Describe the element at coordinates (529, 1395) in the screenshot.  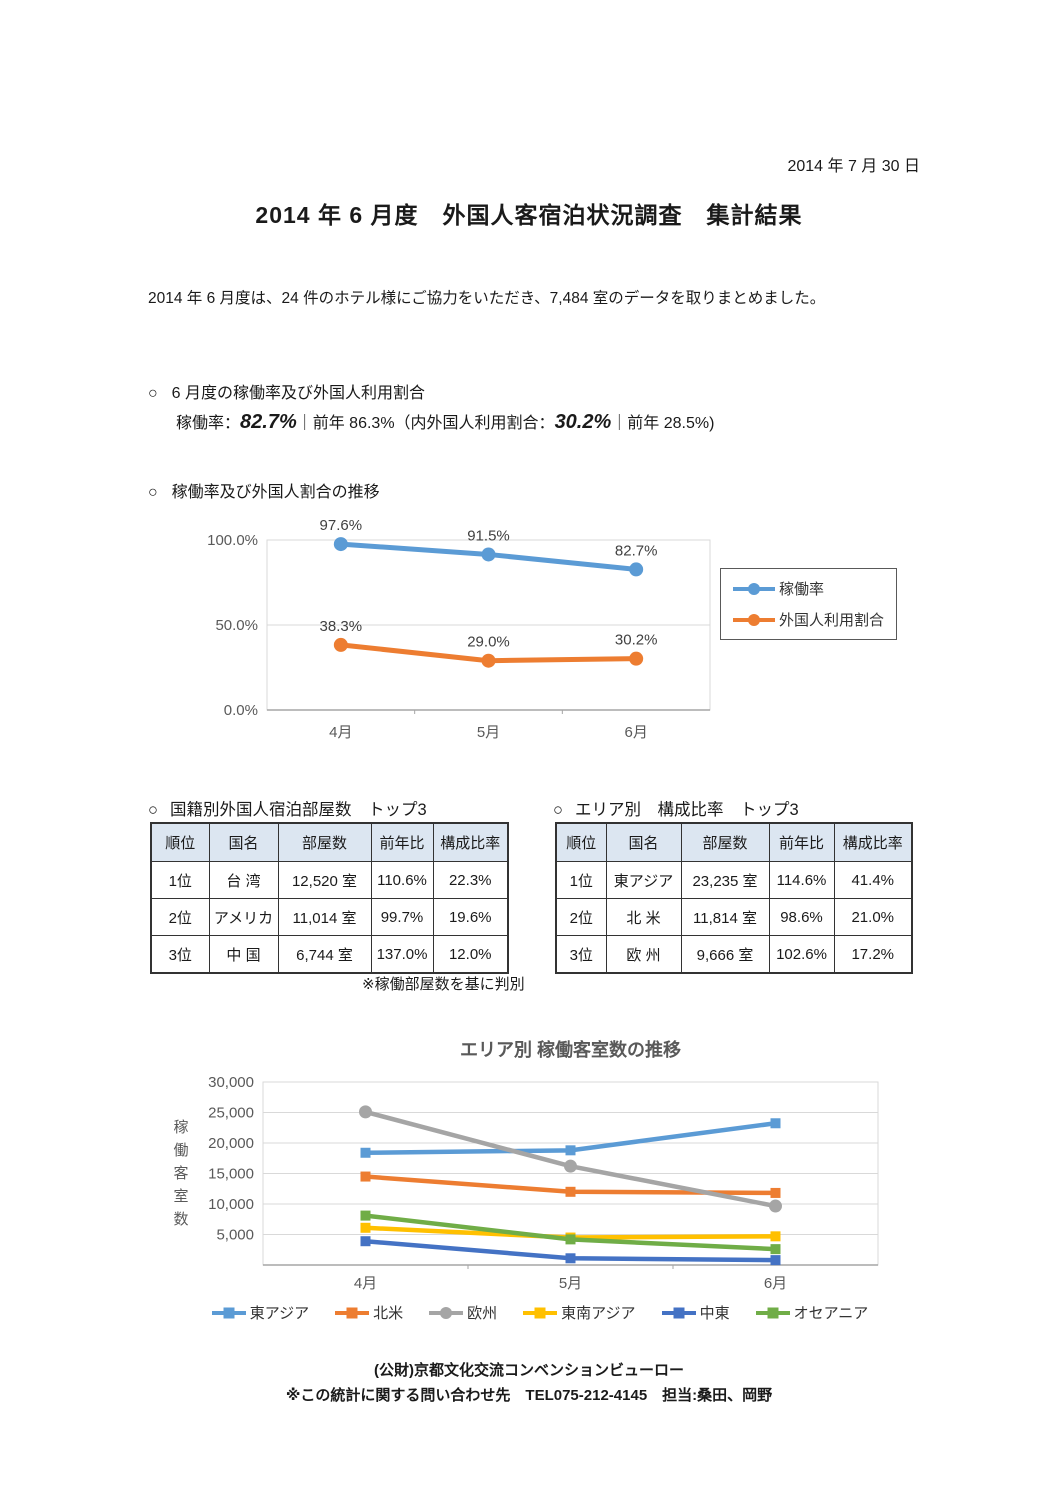
I see `footer-contact: ※この統計に関する問い合わせ先 TEL075-212-4145 担当:桑田、岡野` at that location.